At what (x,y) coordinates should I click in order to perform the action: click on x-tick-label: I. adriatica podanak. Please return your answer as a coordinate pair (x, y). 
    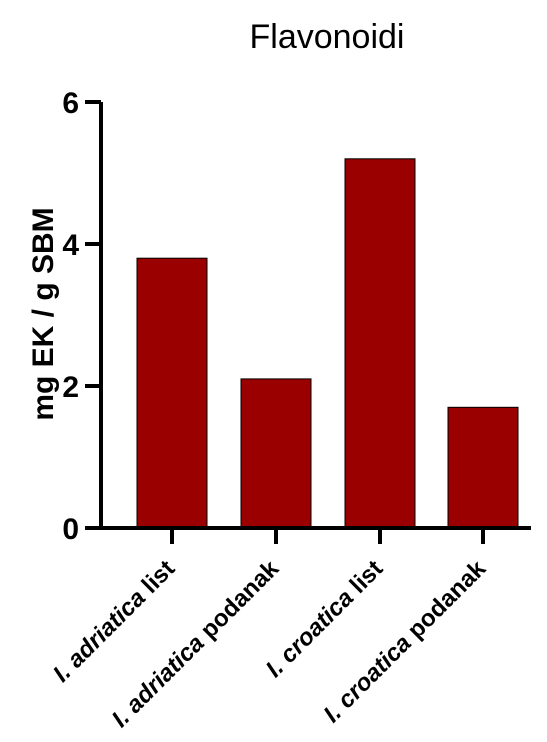
    Looking at the image, I should click on (196, 644).